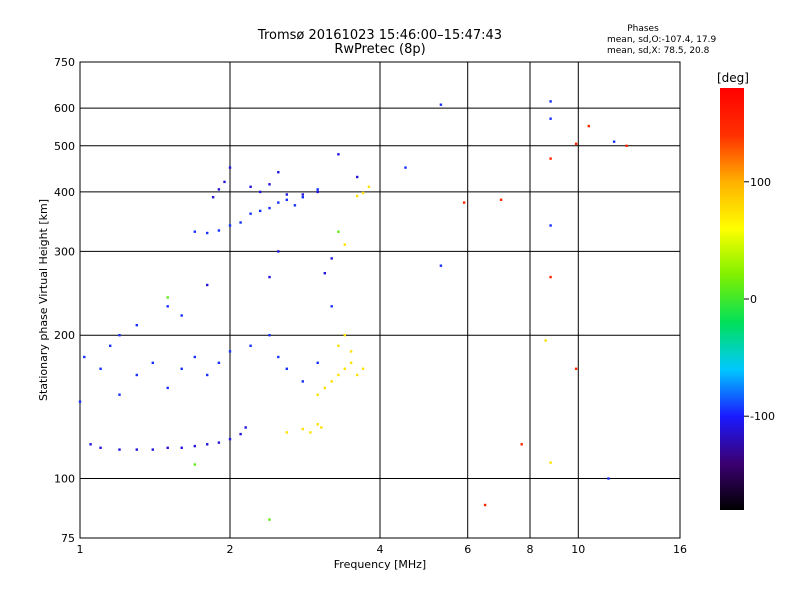 This screenshot has height=600, width=800. What do you see at coordinates (64, 335) in the screenshot?
I see `y-tick-label: 200` at bounding box center [64, 335].